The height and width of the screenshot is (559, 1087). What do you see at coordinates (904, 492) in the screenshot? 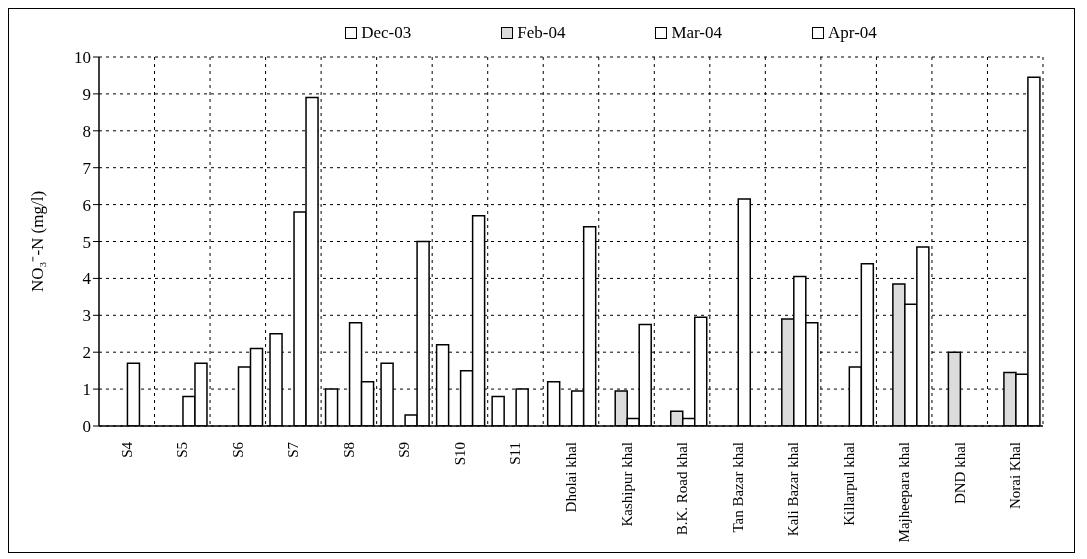
I see `x-tick-label: Majheepara khal` at bounding box center [904, 492].